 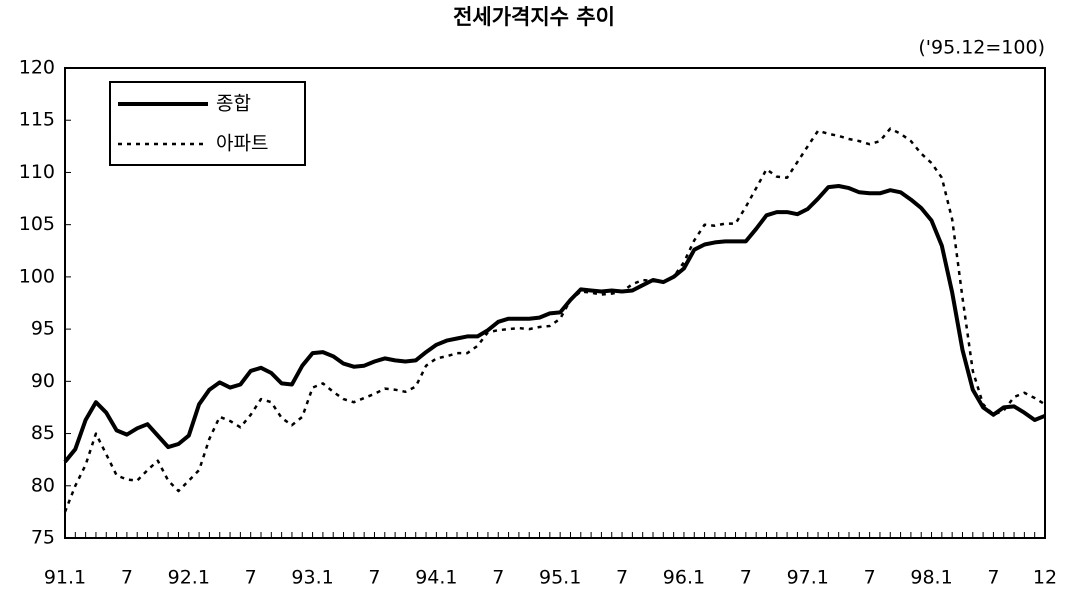 I want to click on legend-box, so click(x=207, y=123).